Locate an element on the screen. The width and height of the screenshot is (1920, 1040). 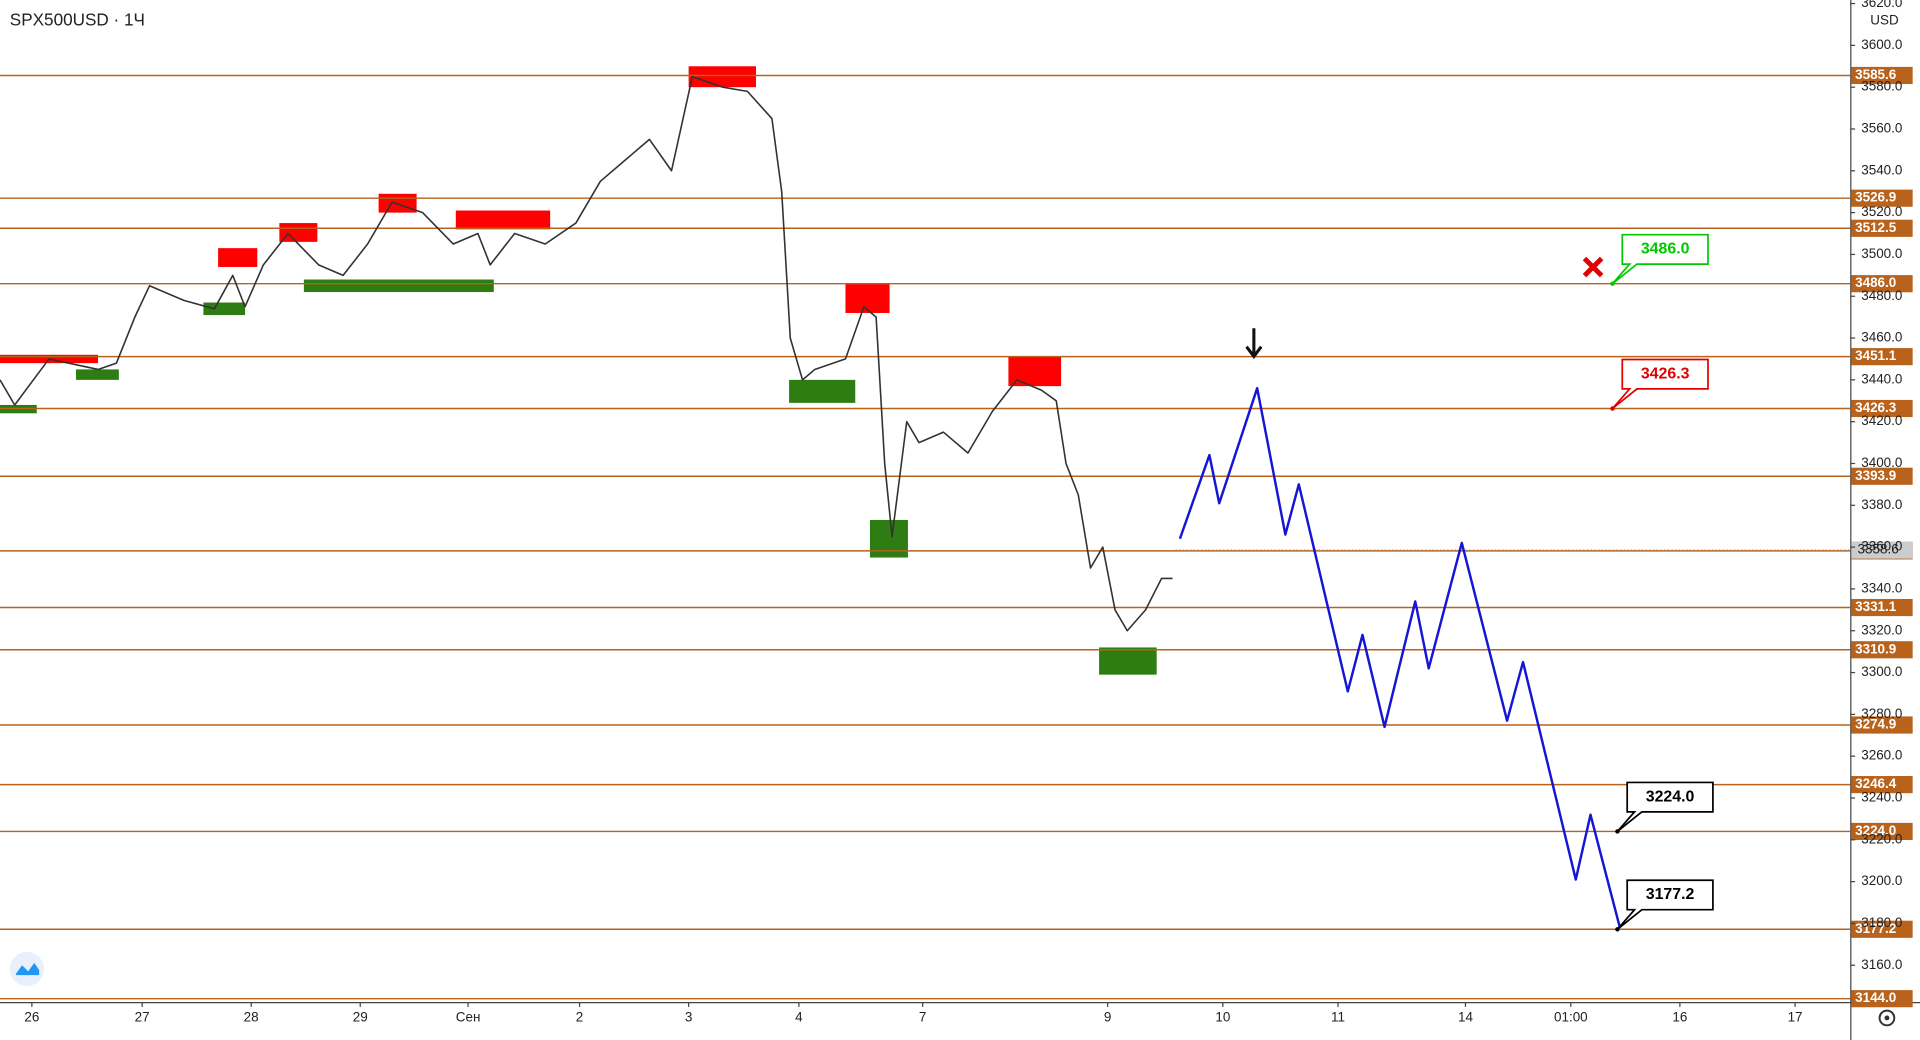
settings-icon is located at coordinates (1887, 1018).